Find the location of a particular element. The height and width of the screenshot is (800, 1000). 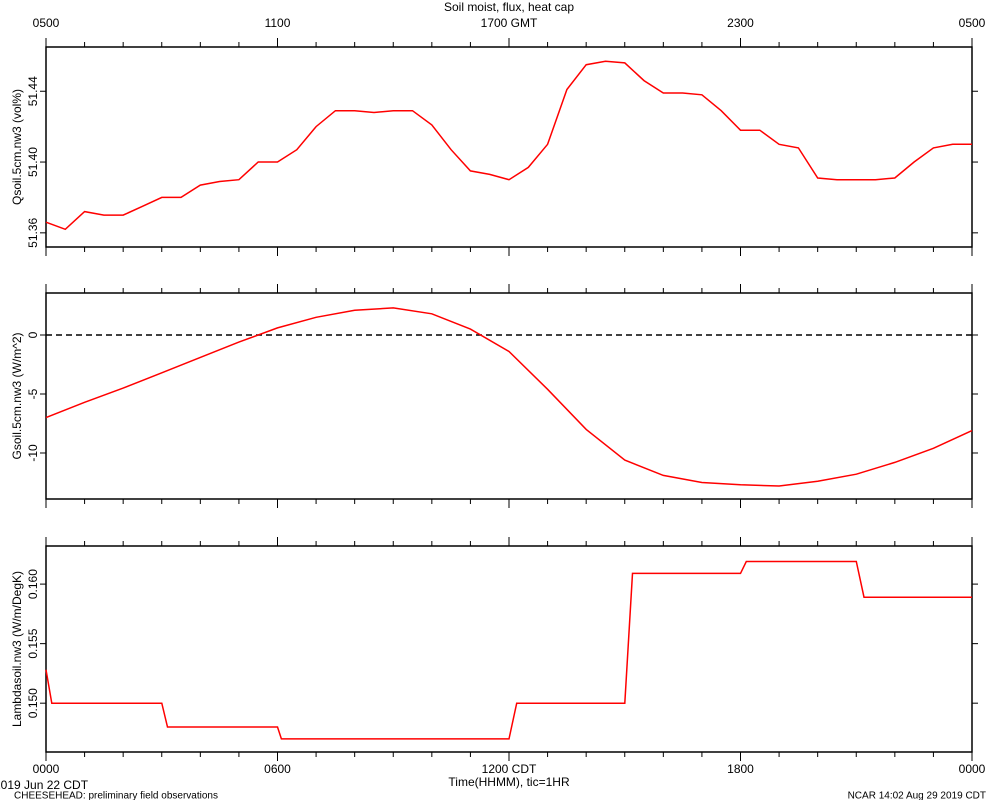

x-tick-label: 1200 CDT is located at coordinates (509, 769).